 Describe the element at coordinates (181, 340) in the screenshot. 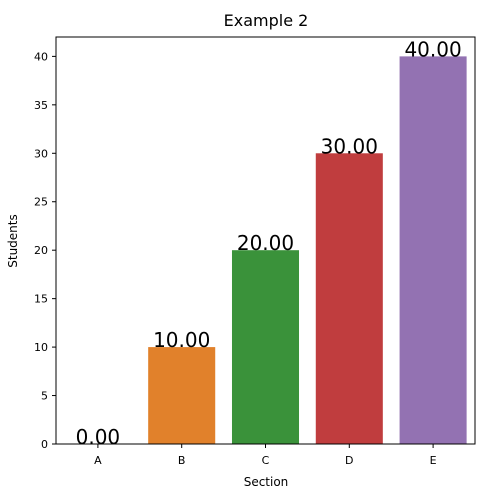

I see `bar-value-label: 10.00` at that location.